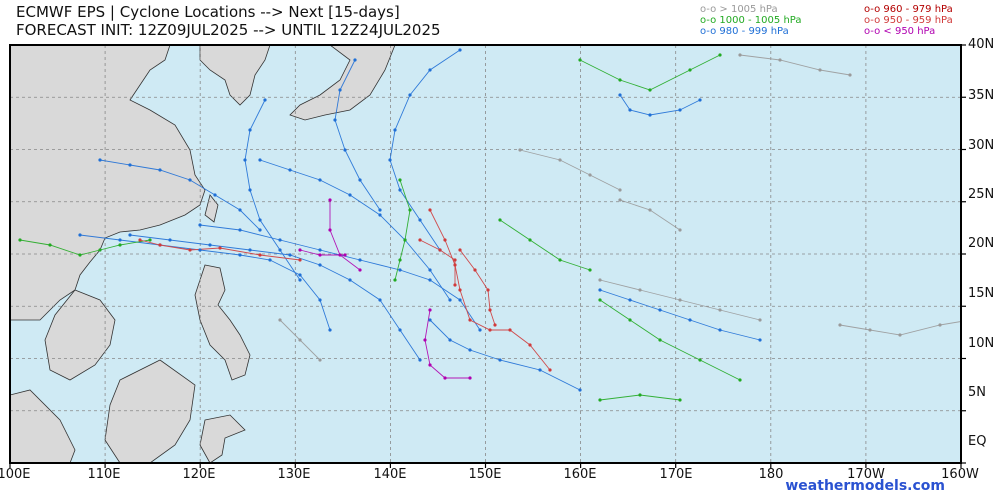  Describe the element at coordinates (104, 474) in the screenshot. I see `lon-label: 110E` at that location.